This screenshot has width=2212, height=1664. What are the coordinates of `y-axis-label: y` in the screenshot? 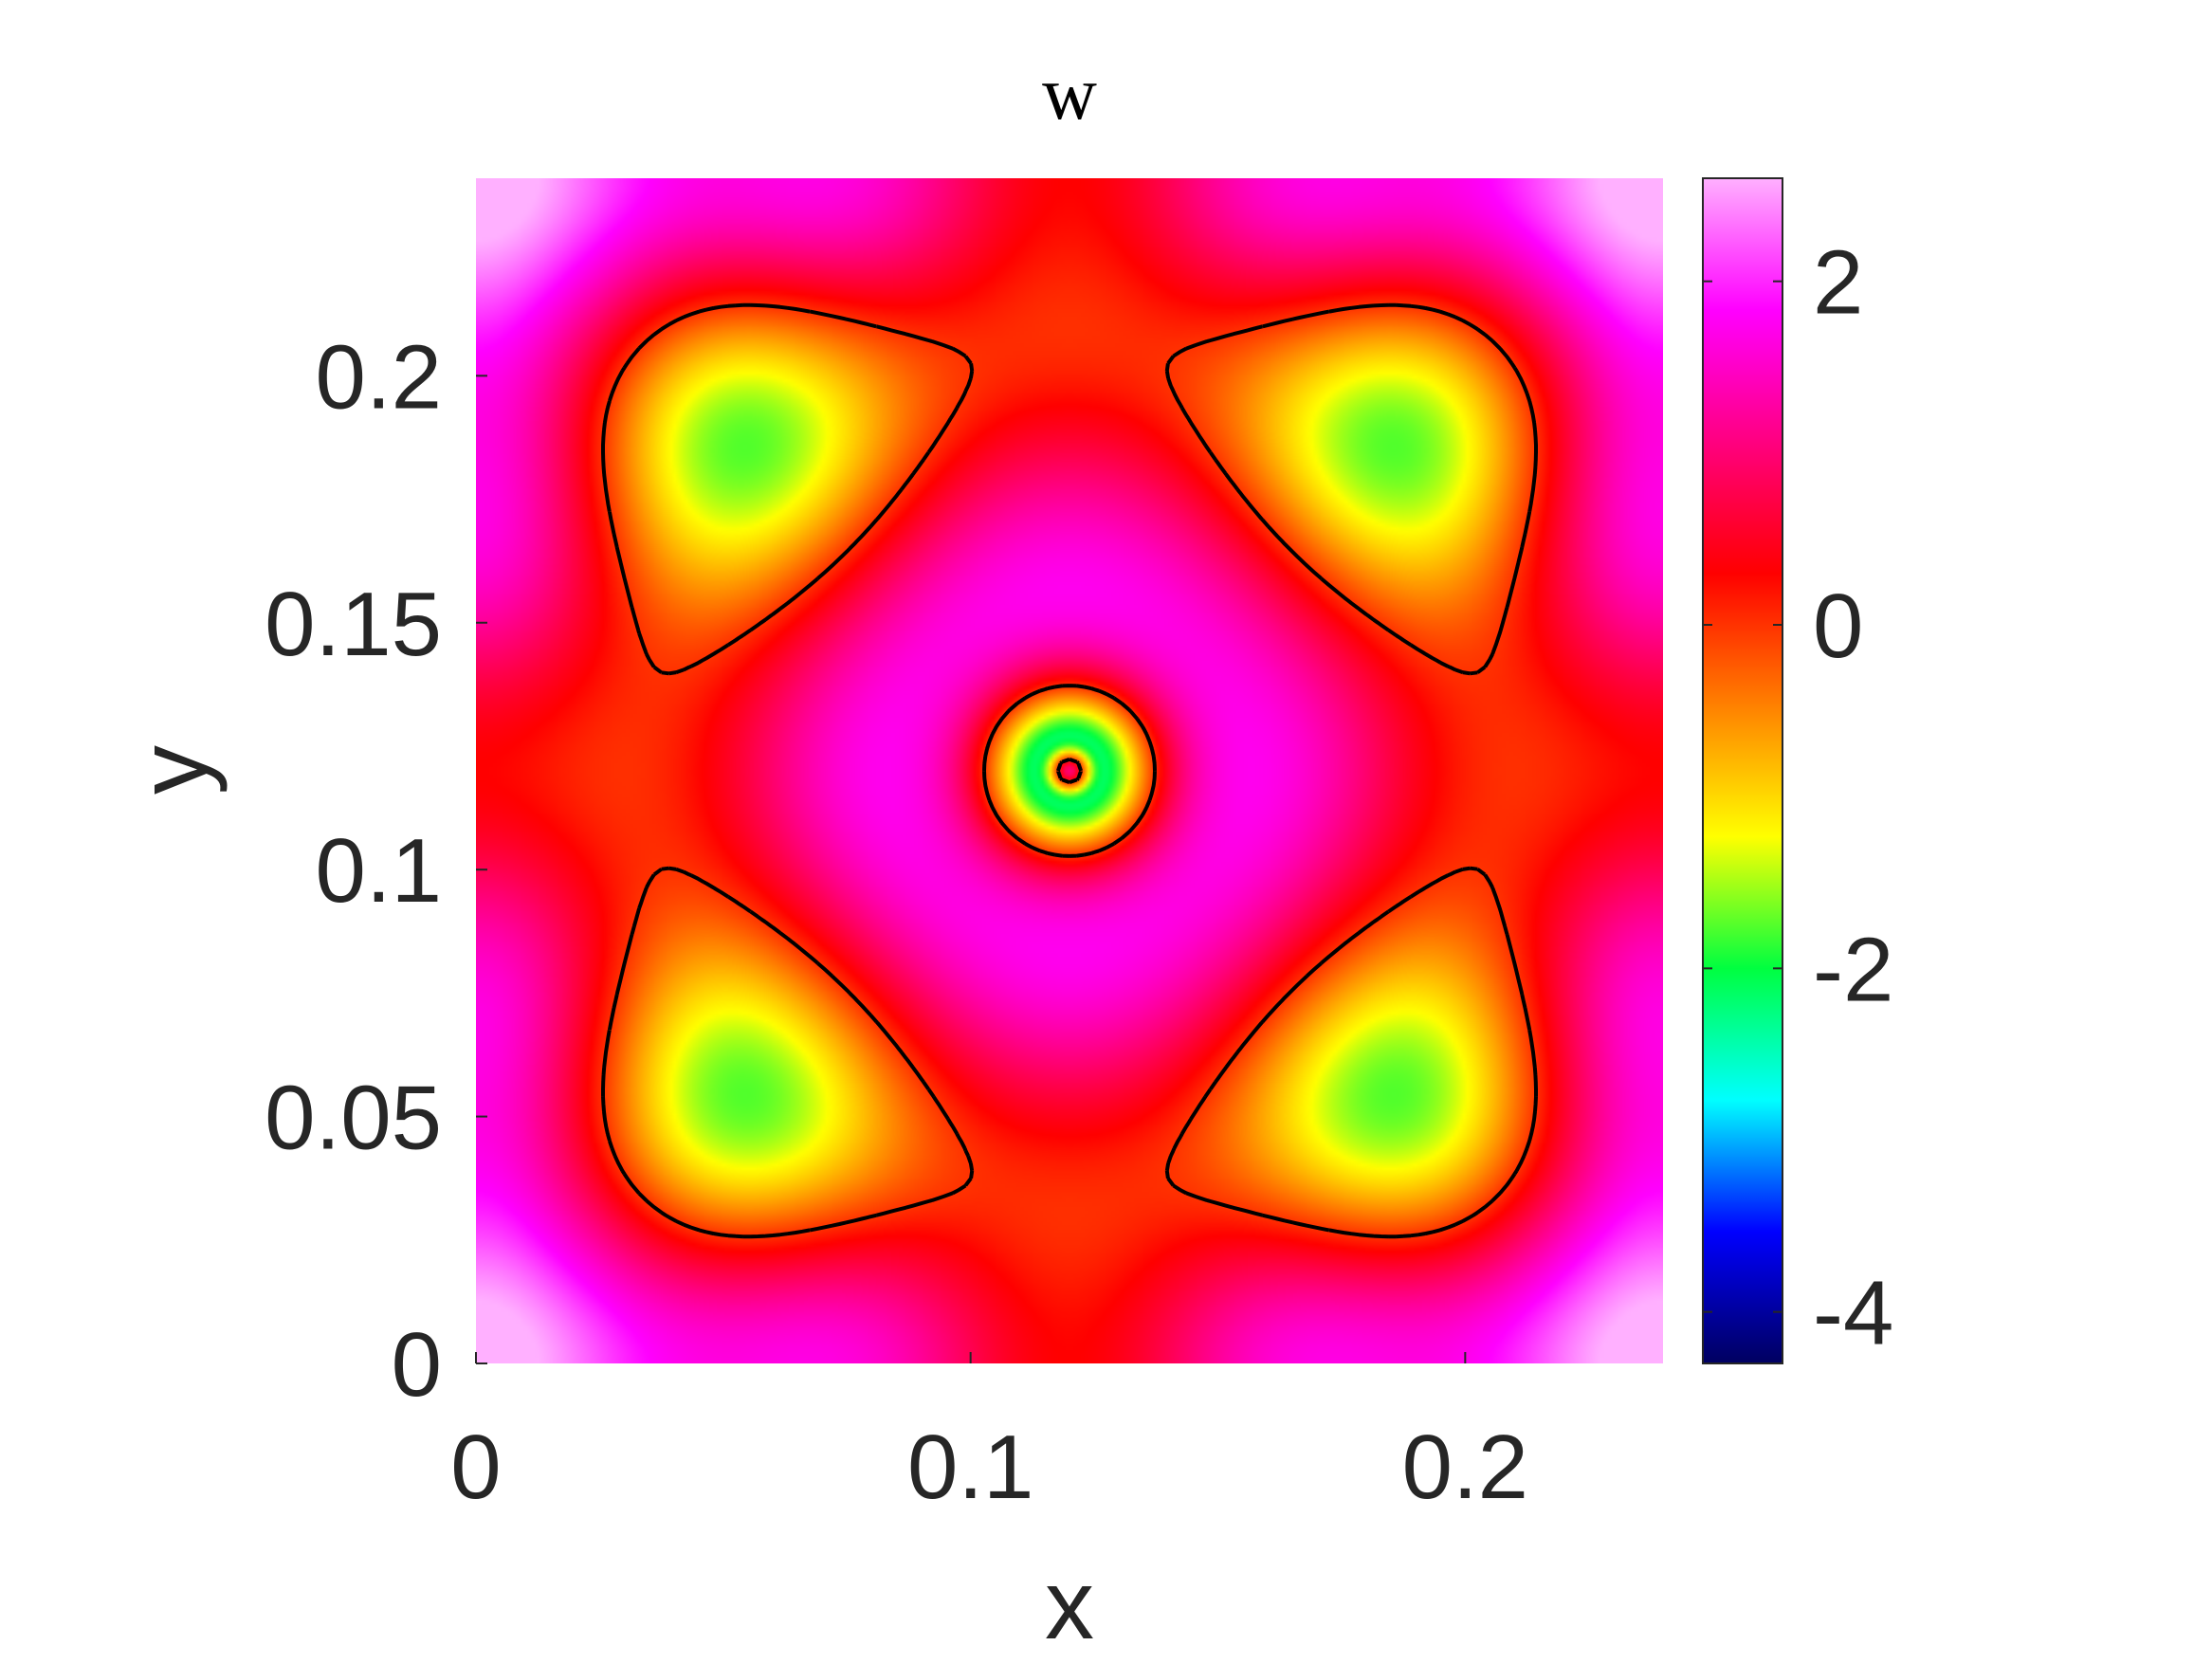 It's located at (174, 770).